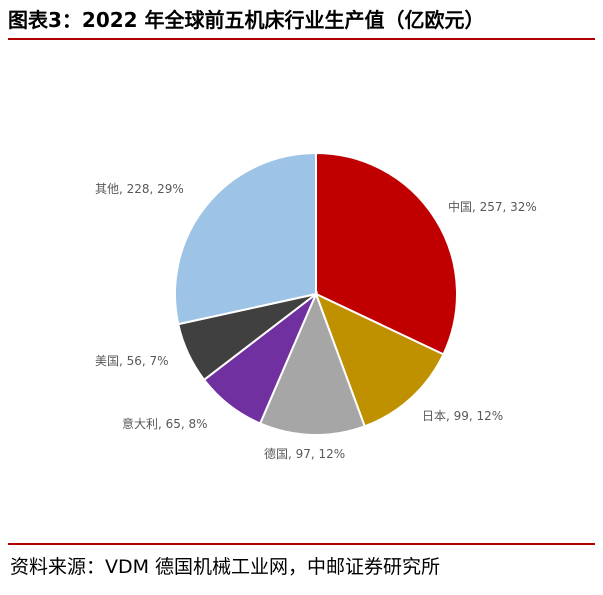 The height and width of the screenshot is (595, 603). I want to click on slice-label-1: 日本, 99, 12%, so click(462, 416).